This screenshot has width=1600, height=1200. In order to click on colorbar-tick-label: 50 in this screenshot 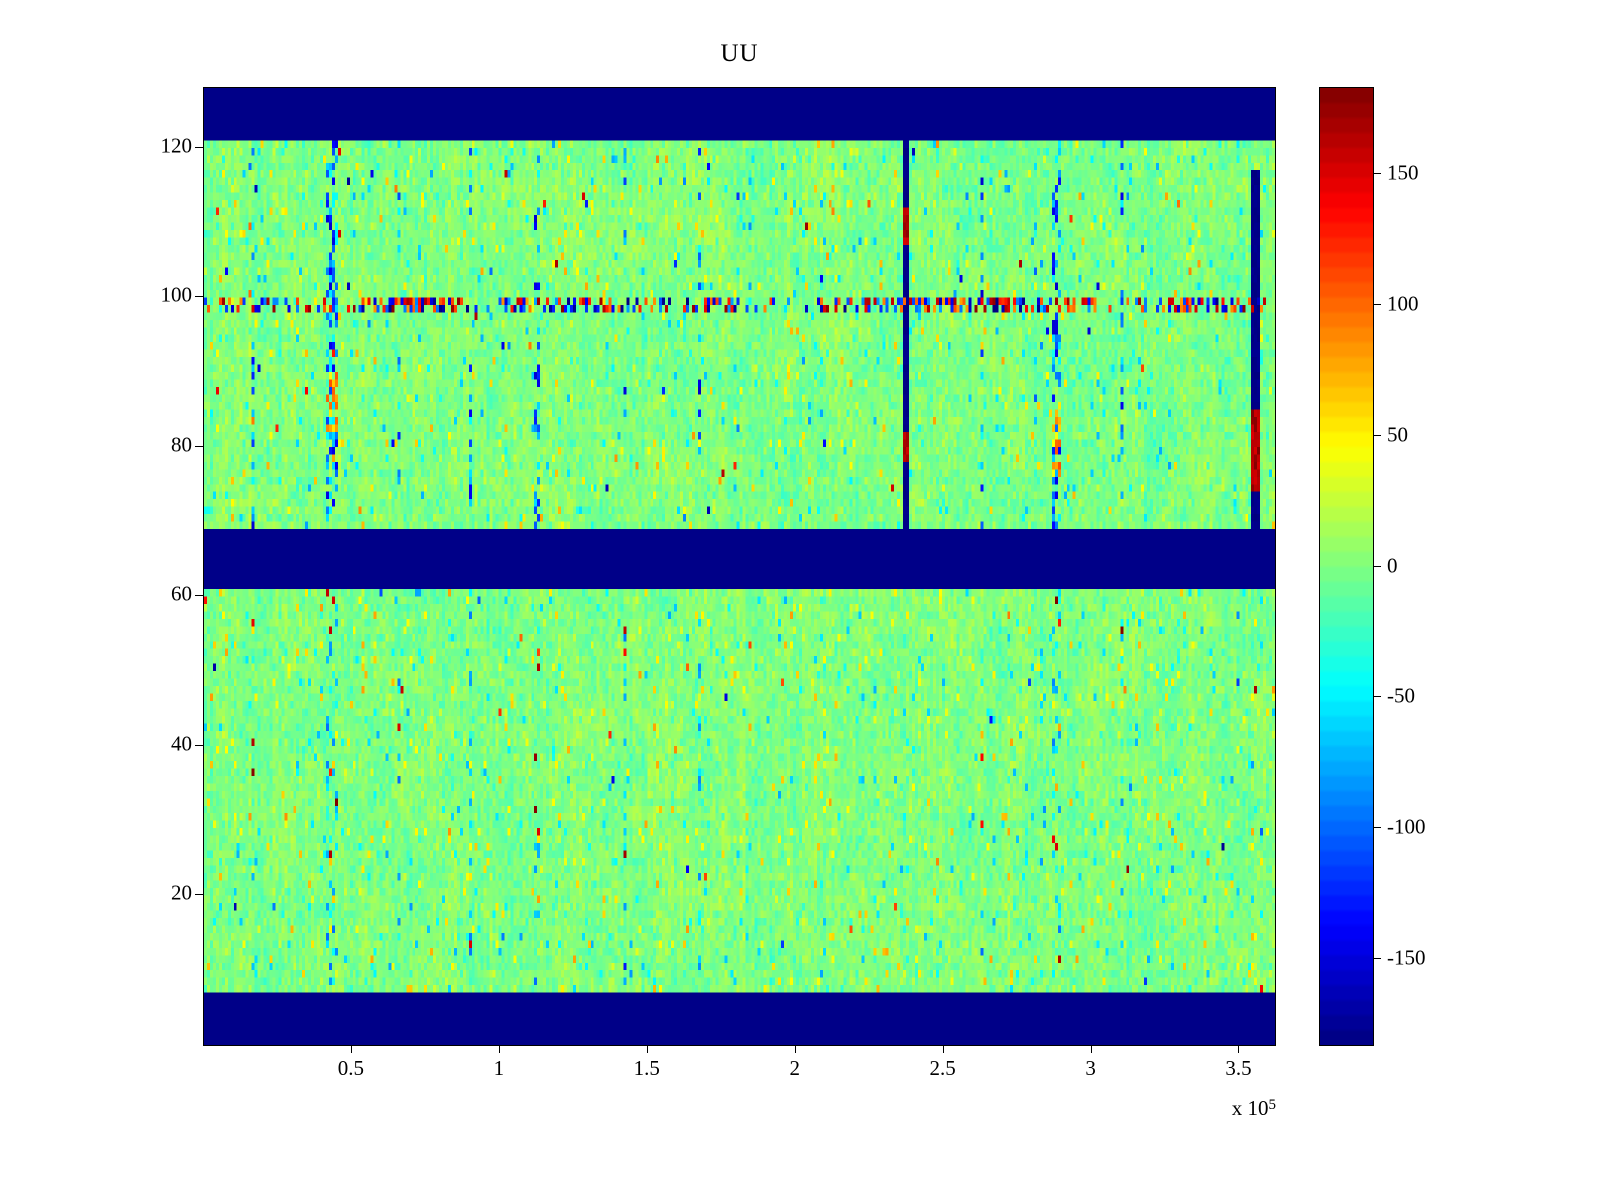, I will do `click(1397, 434)`.